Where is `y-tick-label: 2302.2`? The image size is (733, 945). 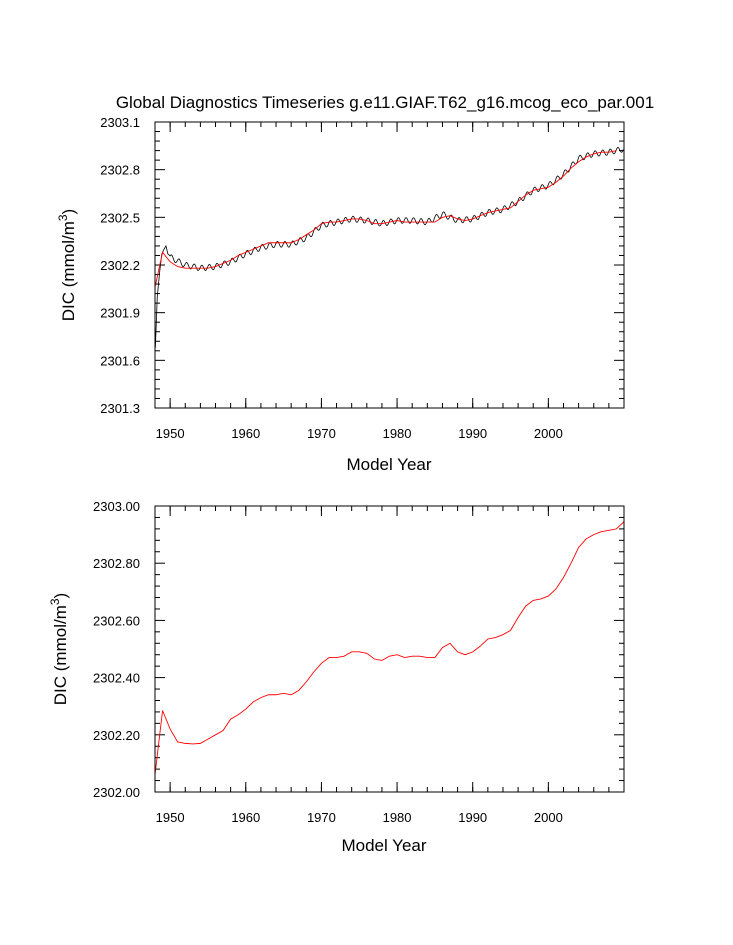
y-tick-label: 2302.2 is located at coordinates (120, 265).